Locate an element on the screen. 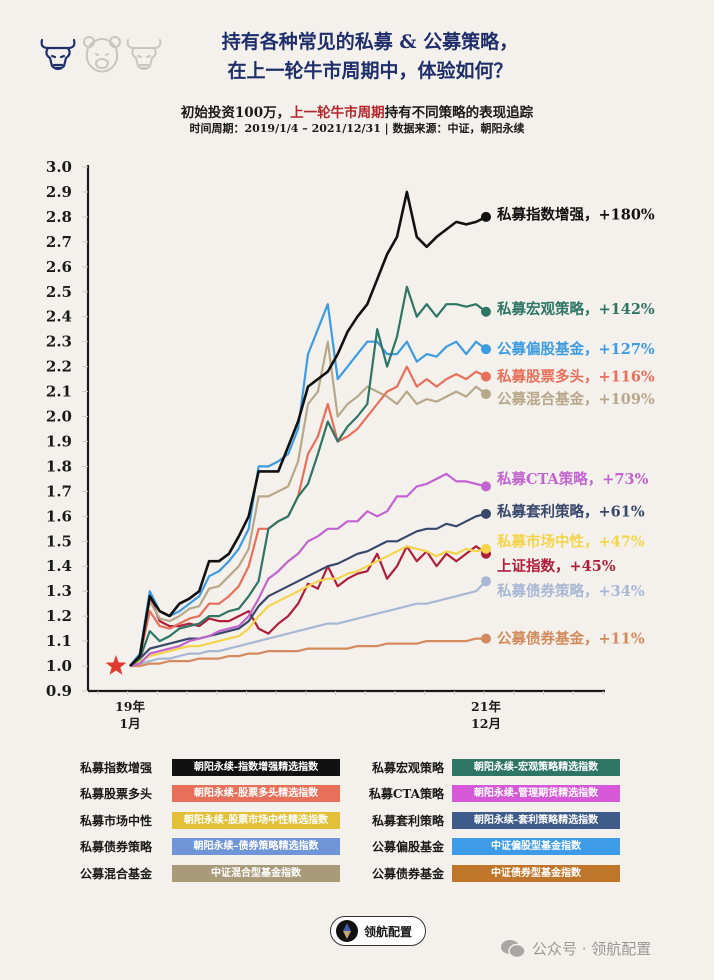 The image size is (714, 980). y-tick-label: 1.2 is located at coordinates (59, 616).